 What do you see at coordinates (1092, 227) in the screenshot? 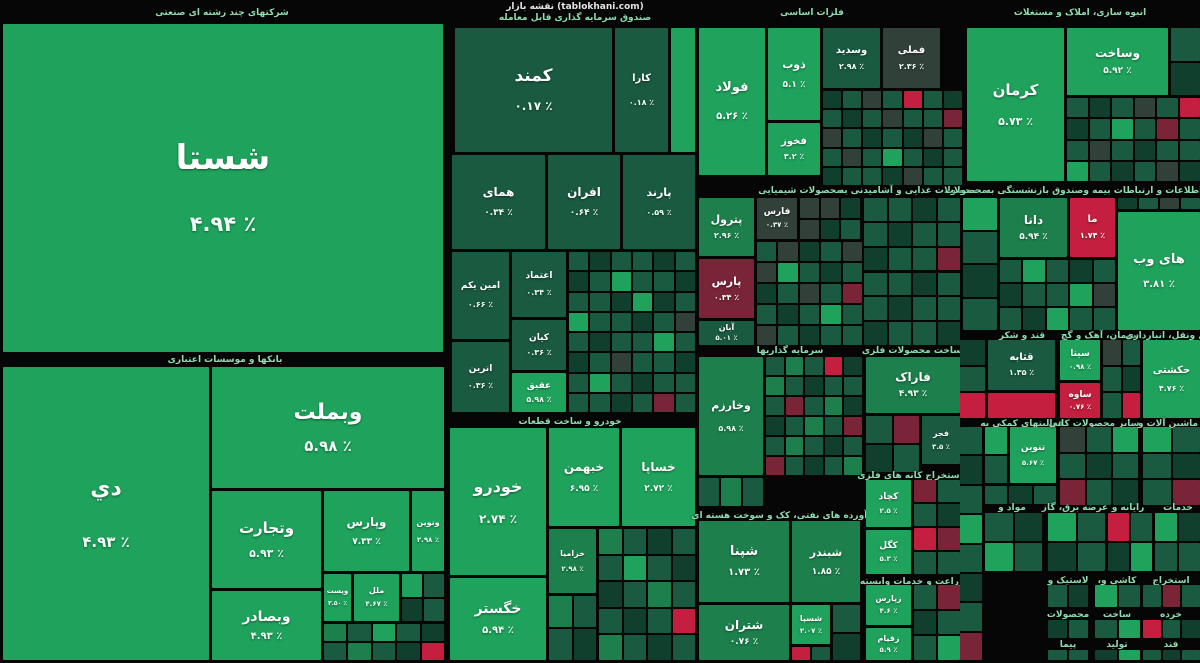
I see `stock-tile: ما ۱.۷۴ ٪` at bounding box center [1092, 227].